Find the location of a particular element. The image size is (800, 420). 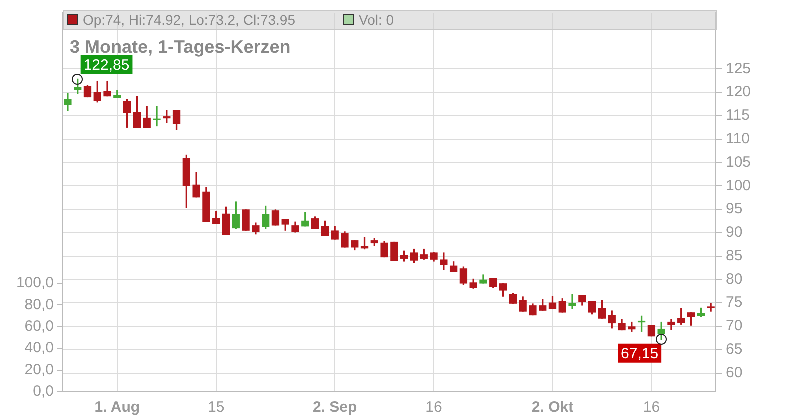

y-tick-label: 115 is located at coordinates (738, 115).